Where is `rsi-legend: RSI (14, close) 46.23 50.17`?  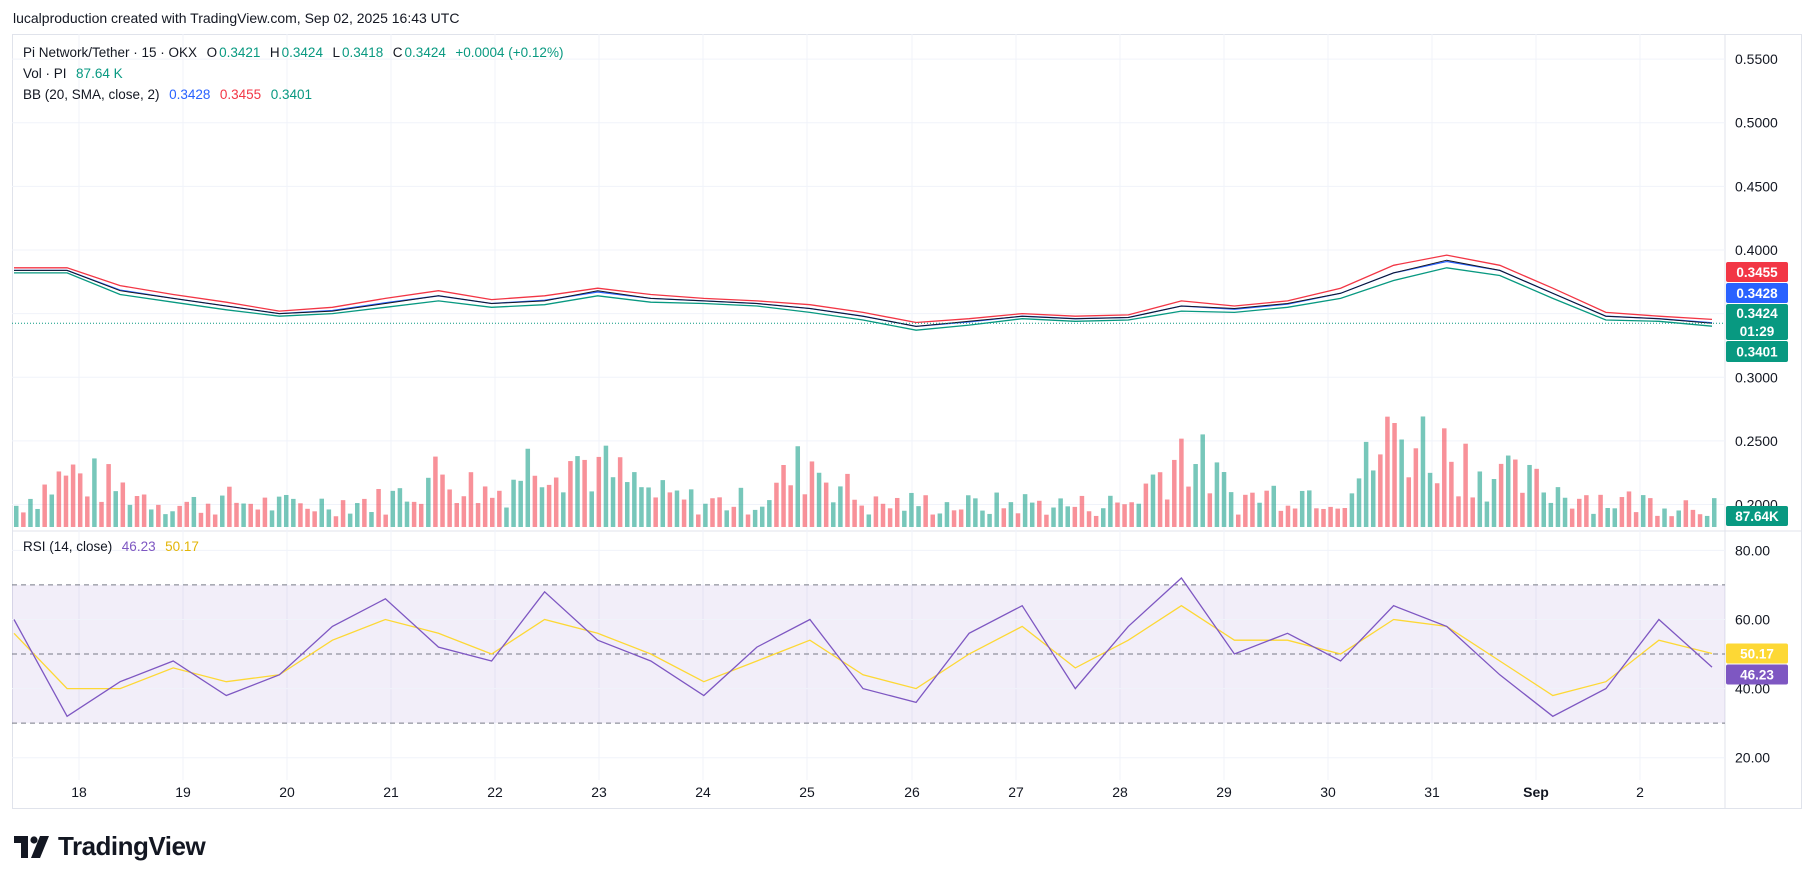 rsi-legend: RSI (14, close) 46.23 50.17 is located at coordinates (112, 546).